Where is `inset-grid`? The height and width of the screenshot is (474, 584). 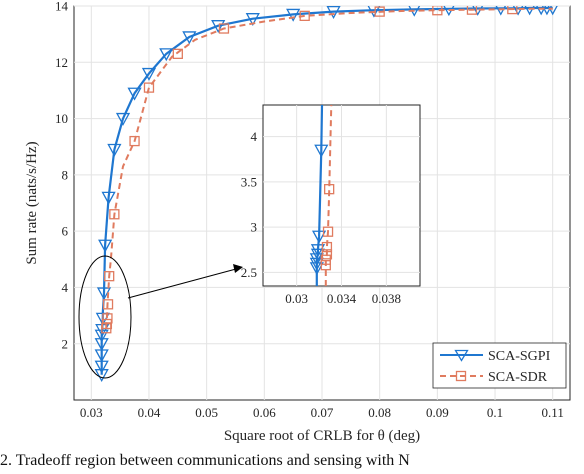
inset-grid is located at coordinates (341, 195).